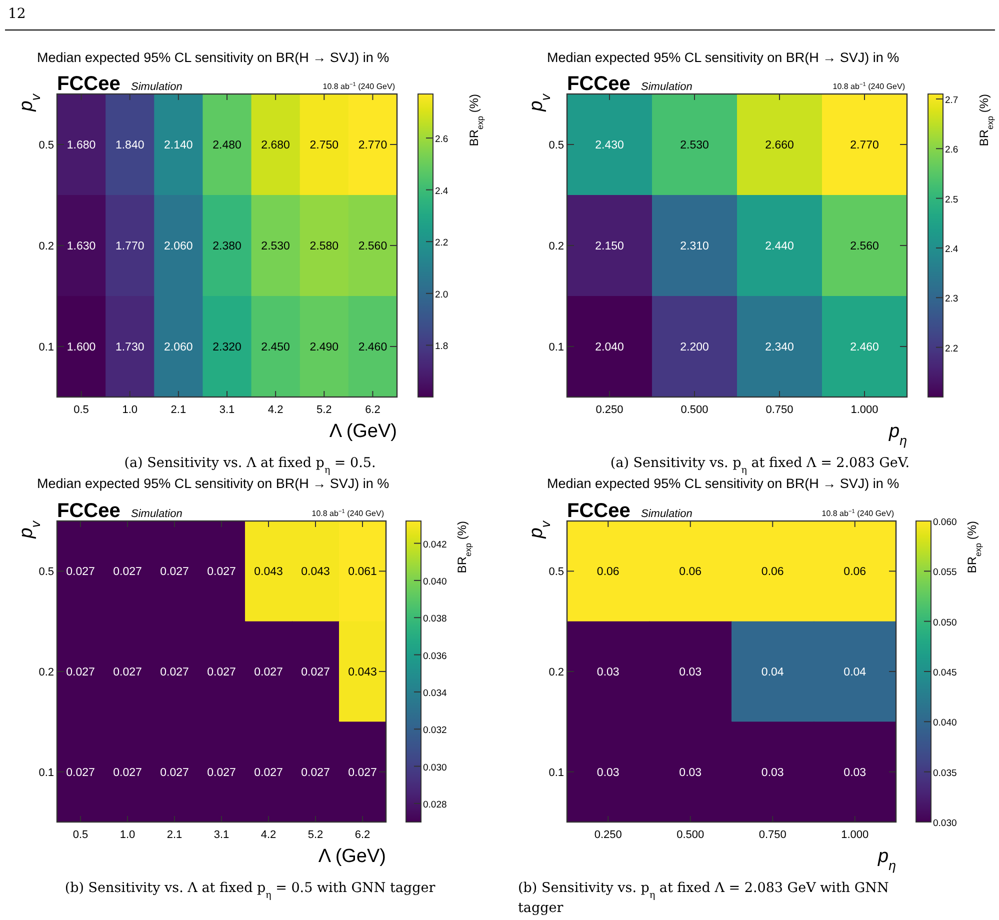 The image size is (999, 920). What do you see at coordinates (951, 100) in the screenshot?
I see `color-bar-label: 2.7` at bounding box center [951, 100].